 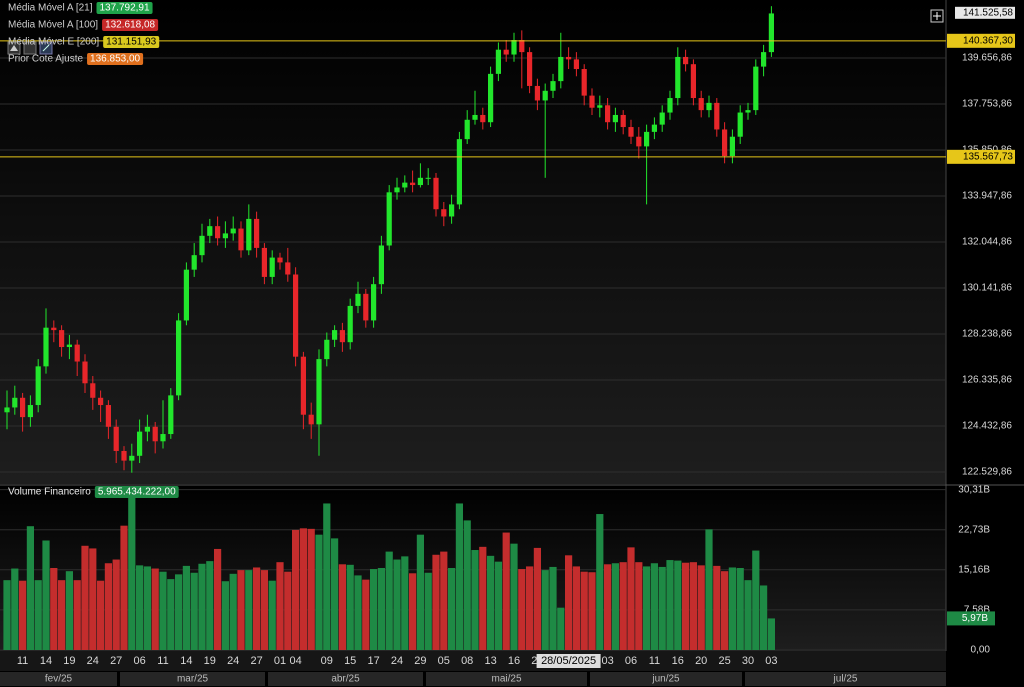 What do you see at coordinates (514, 661) in the screenshot?
I see `x-tick-label: 16` at bounding box center [514, 661].